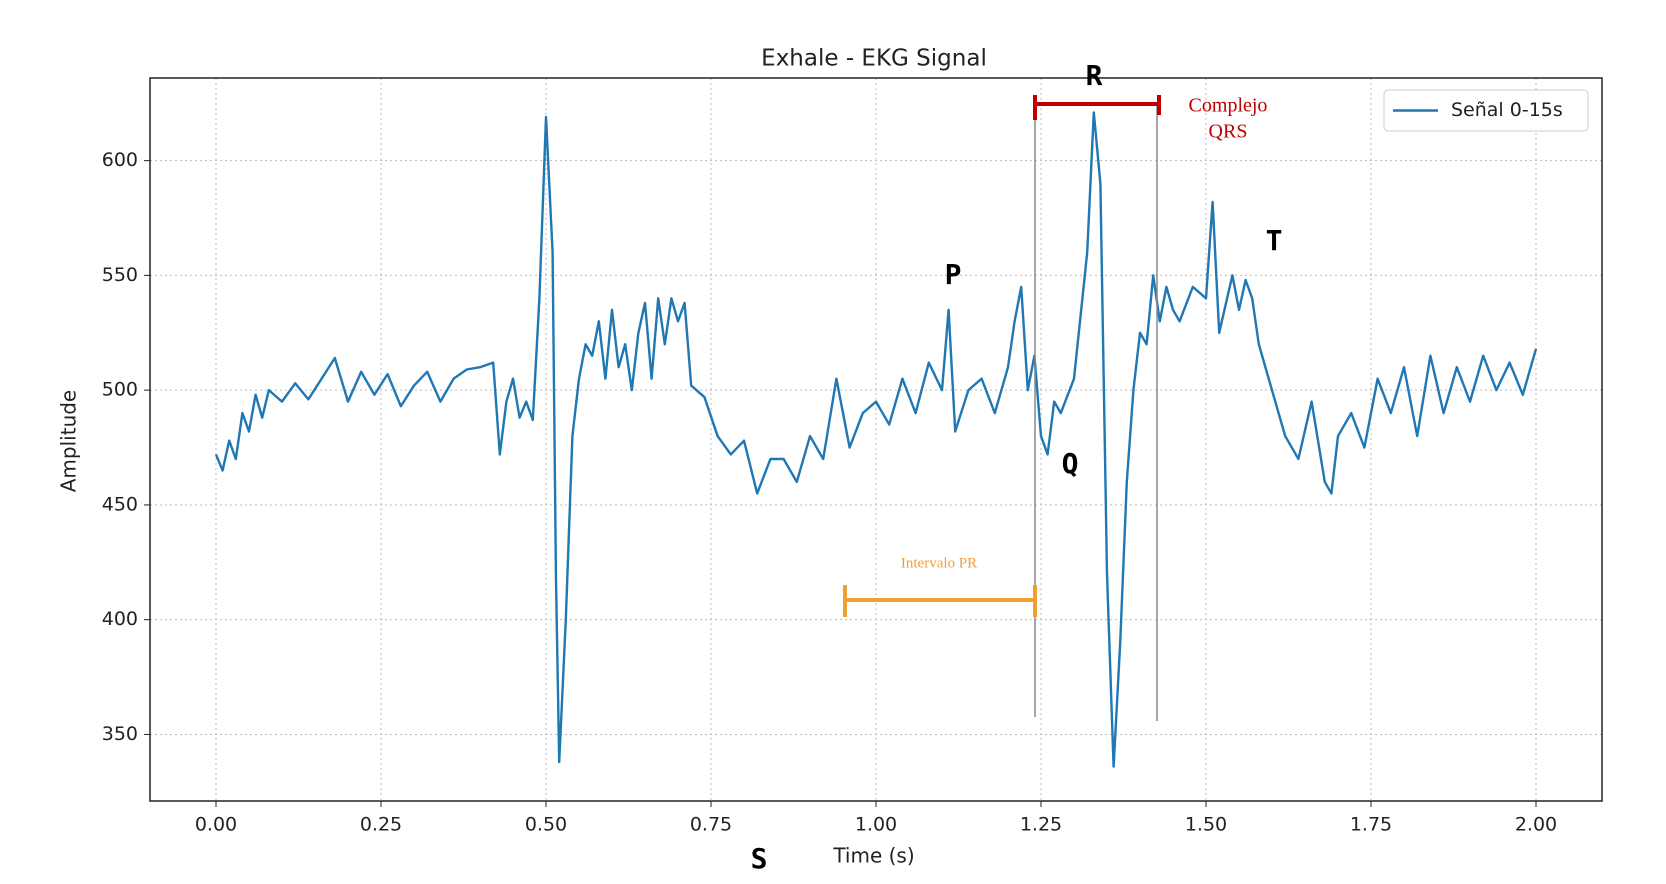 The width and height of the screenshot is (1666, 884). I want to click on annotation-p: P, so click(953, 274).